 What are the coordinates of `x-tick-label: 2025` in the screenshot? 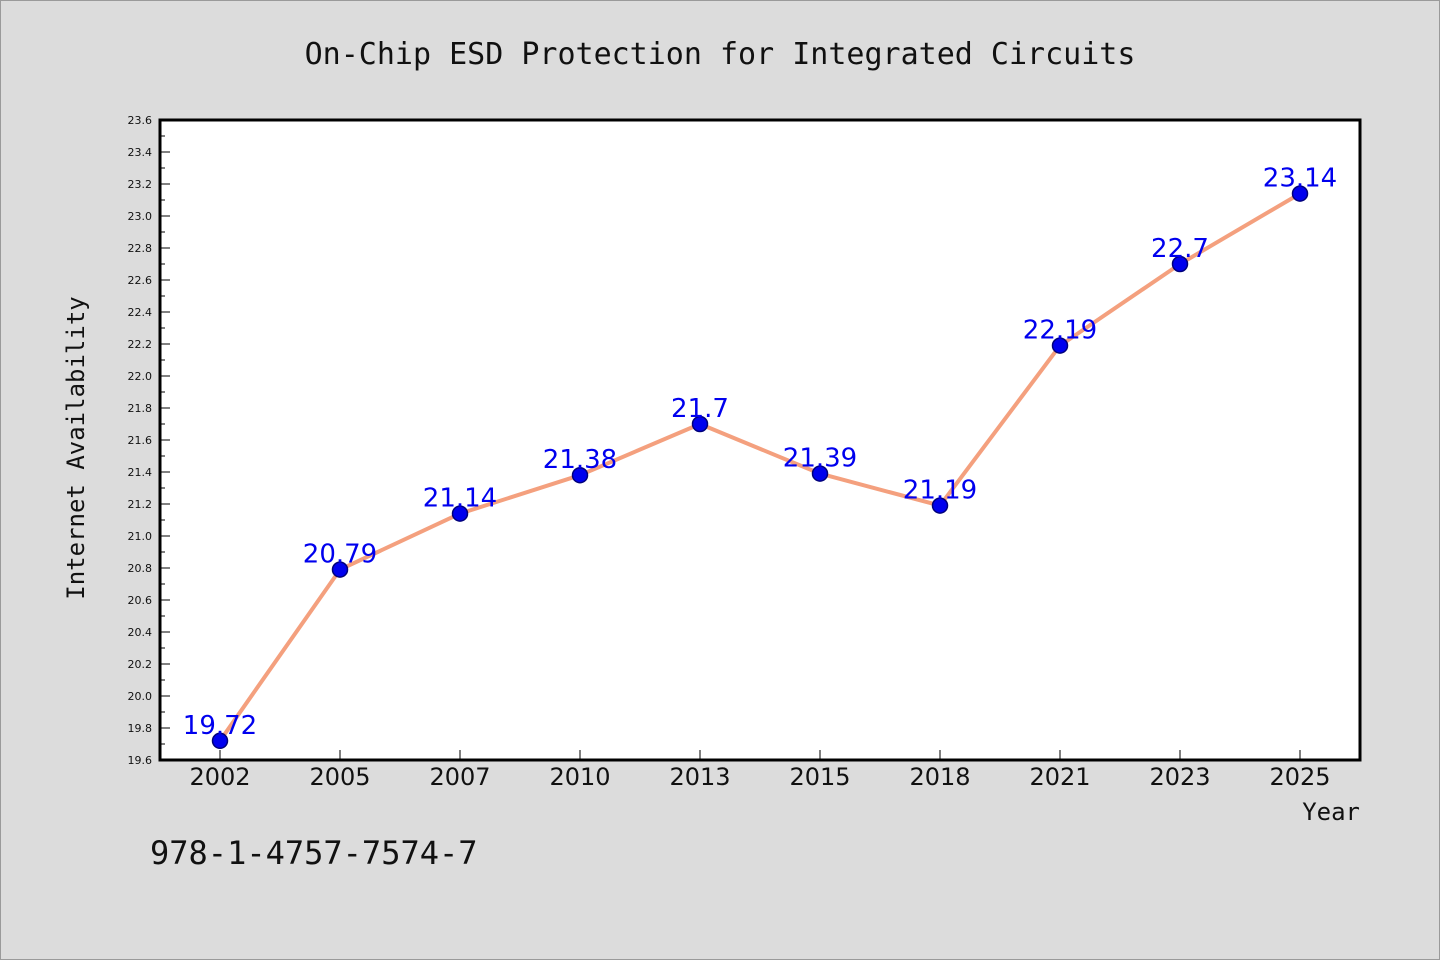 It's located at (1299, 777).